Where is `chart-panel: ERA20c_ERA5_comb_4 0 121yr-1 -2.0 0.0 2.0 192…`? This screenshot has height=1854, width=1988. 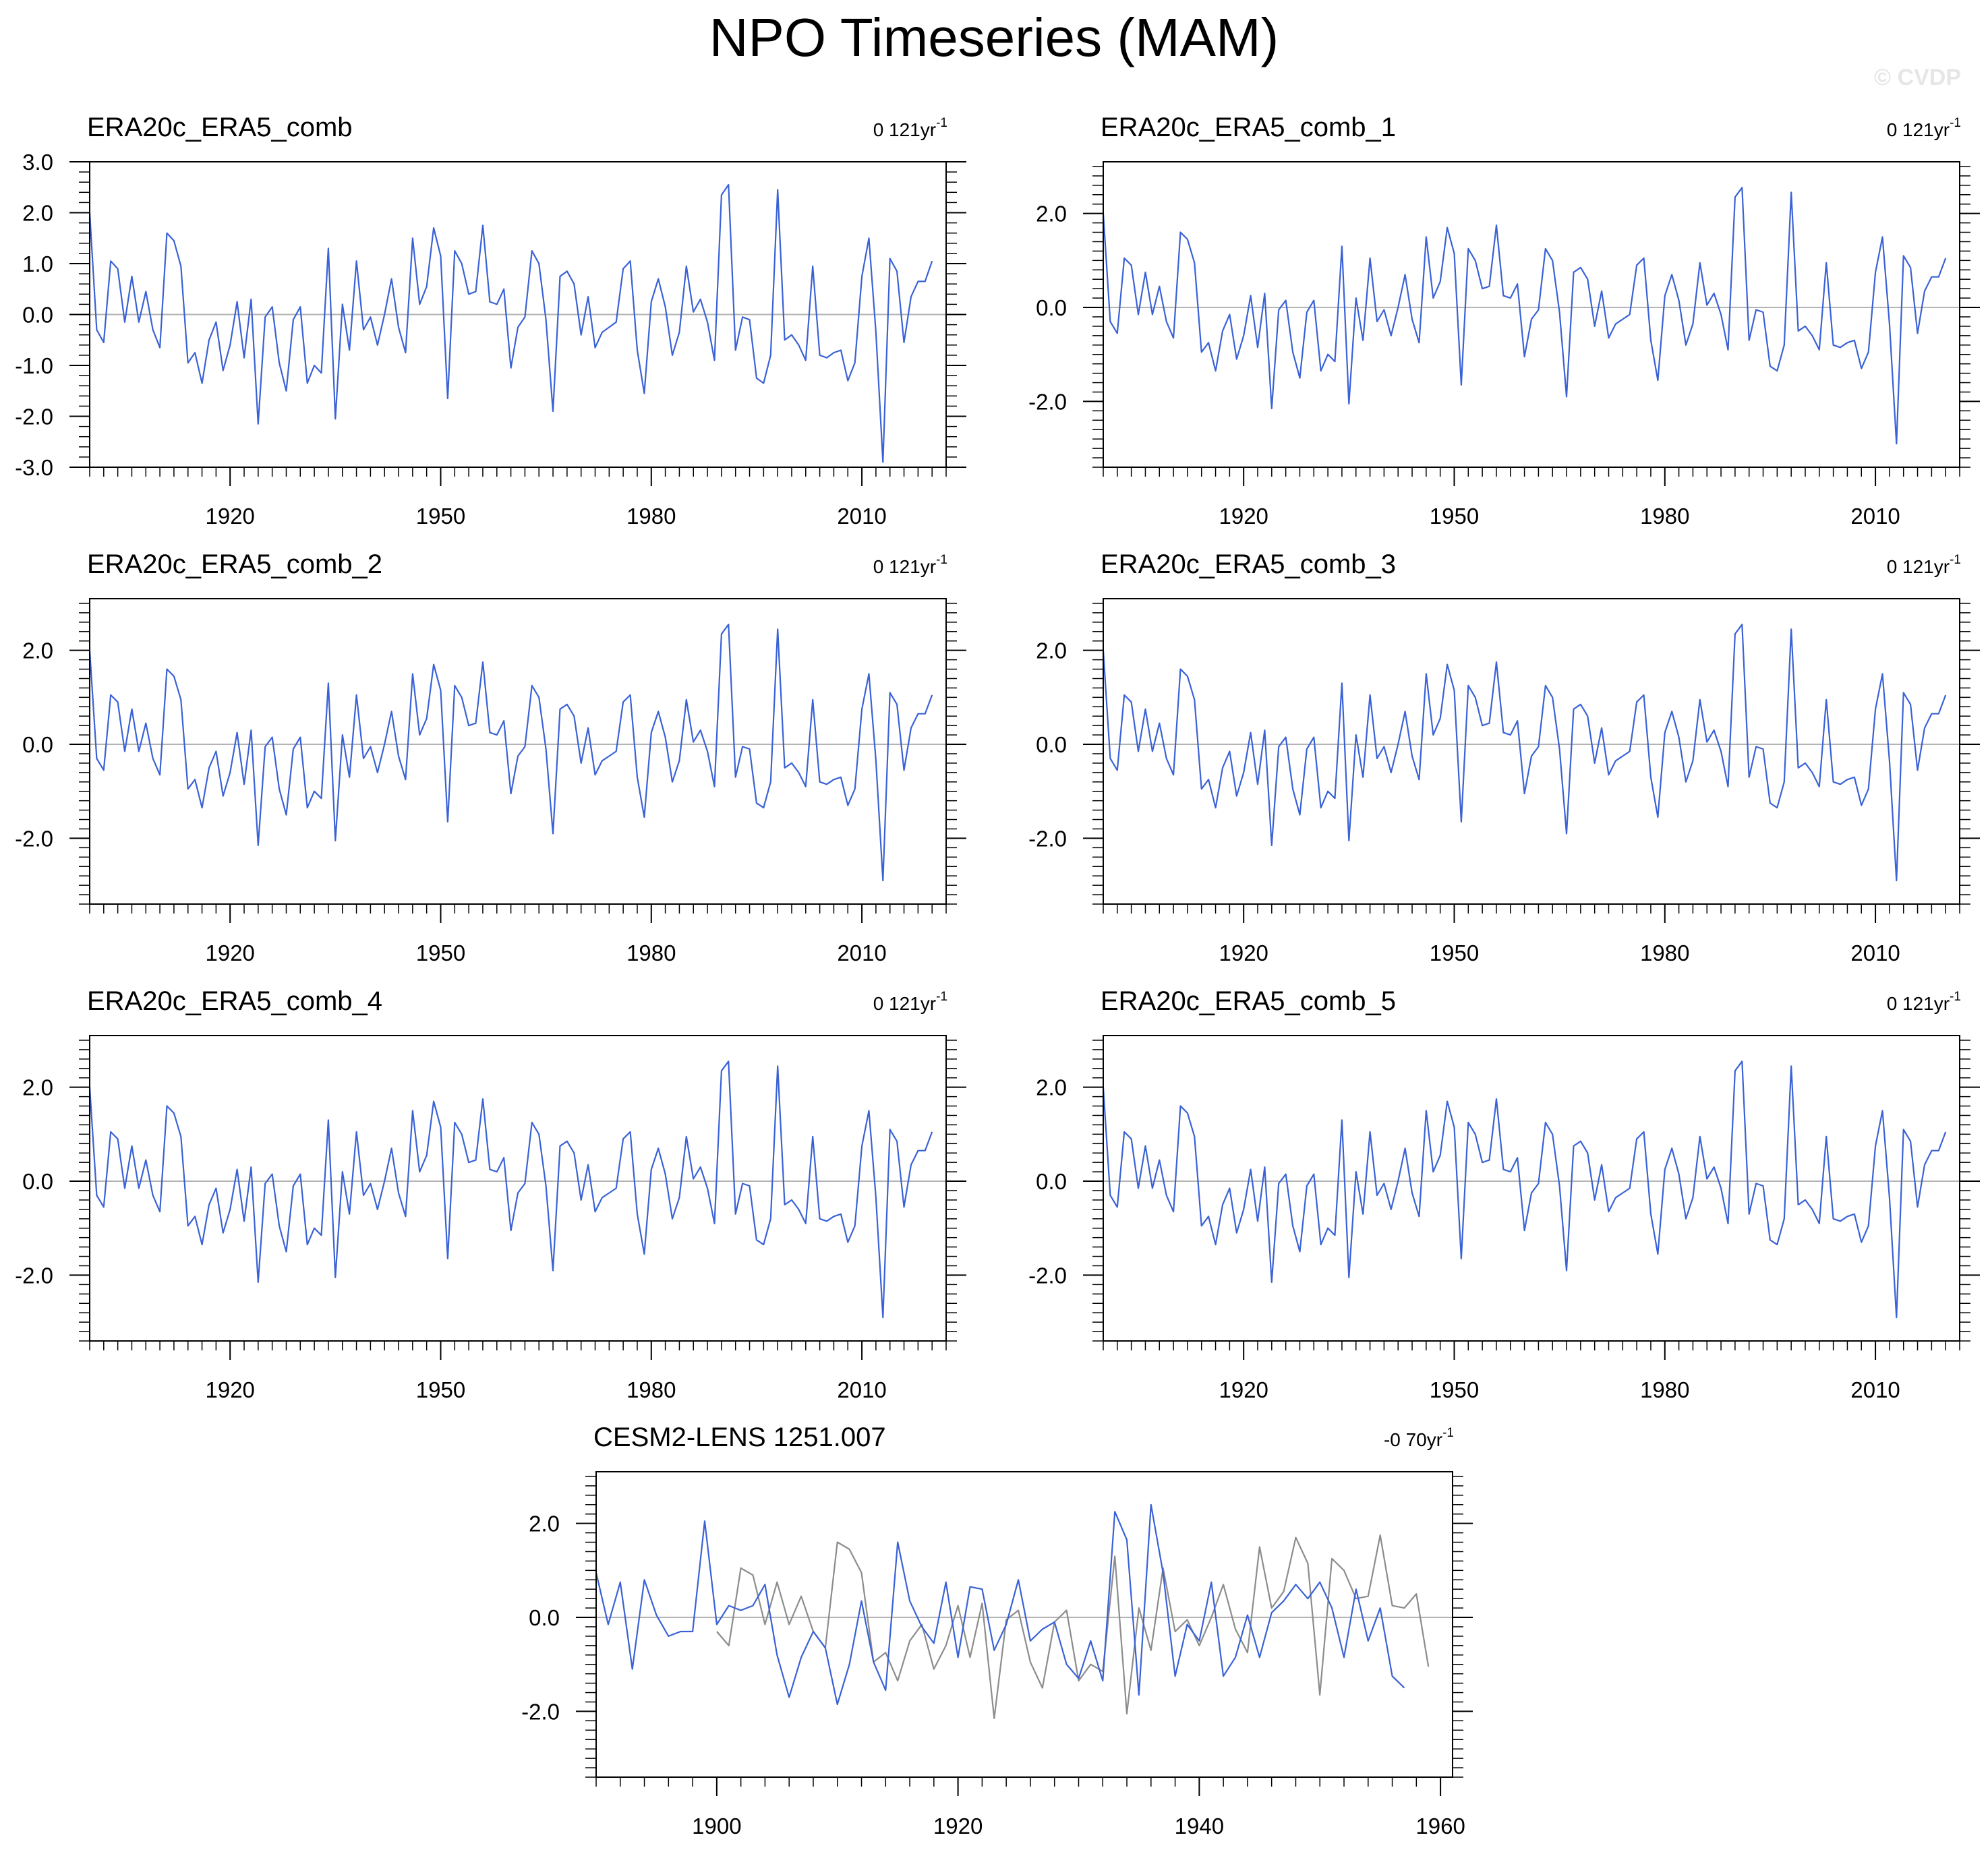
chart-panel: ERA20c_ERA5_comb_4 0 121yr-1 -2.0 0.0 2.0 192… is located at coordinates (490, 1194).